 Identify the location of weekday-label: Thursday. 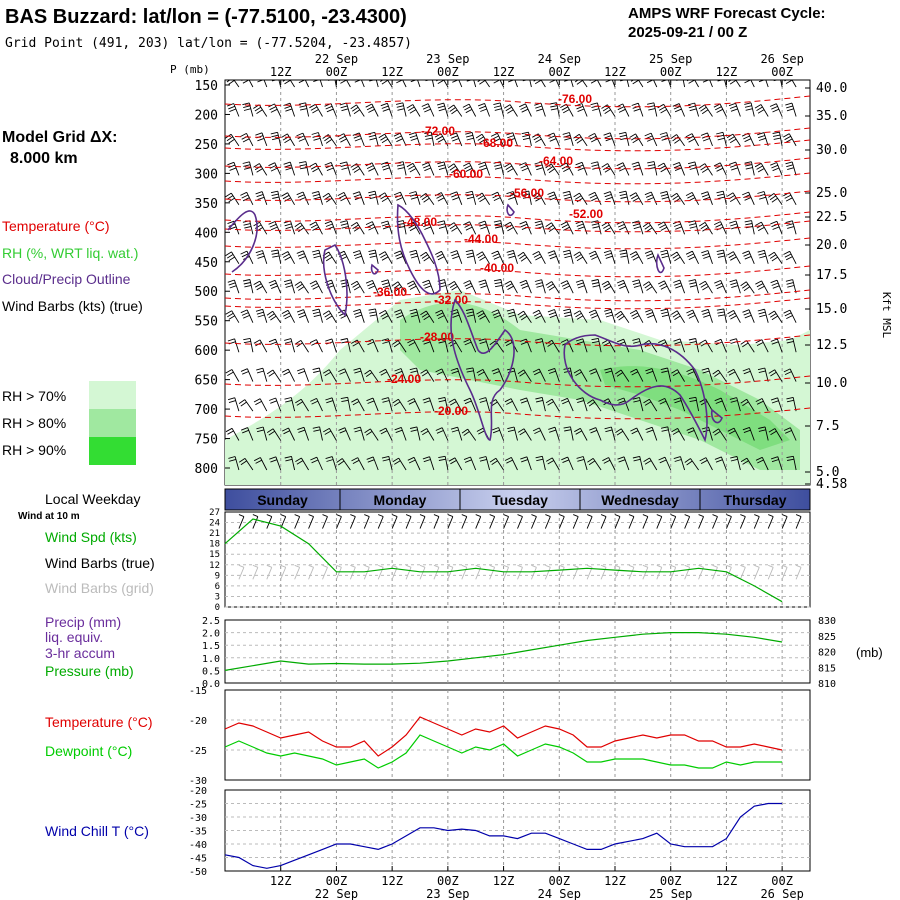
(754, 500).